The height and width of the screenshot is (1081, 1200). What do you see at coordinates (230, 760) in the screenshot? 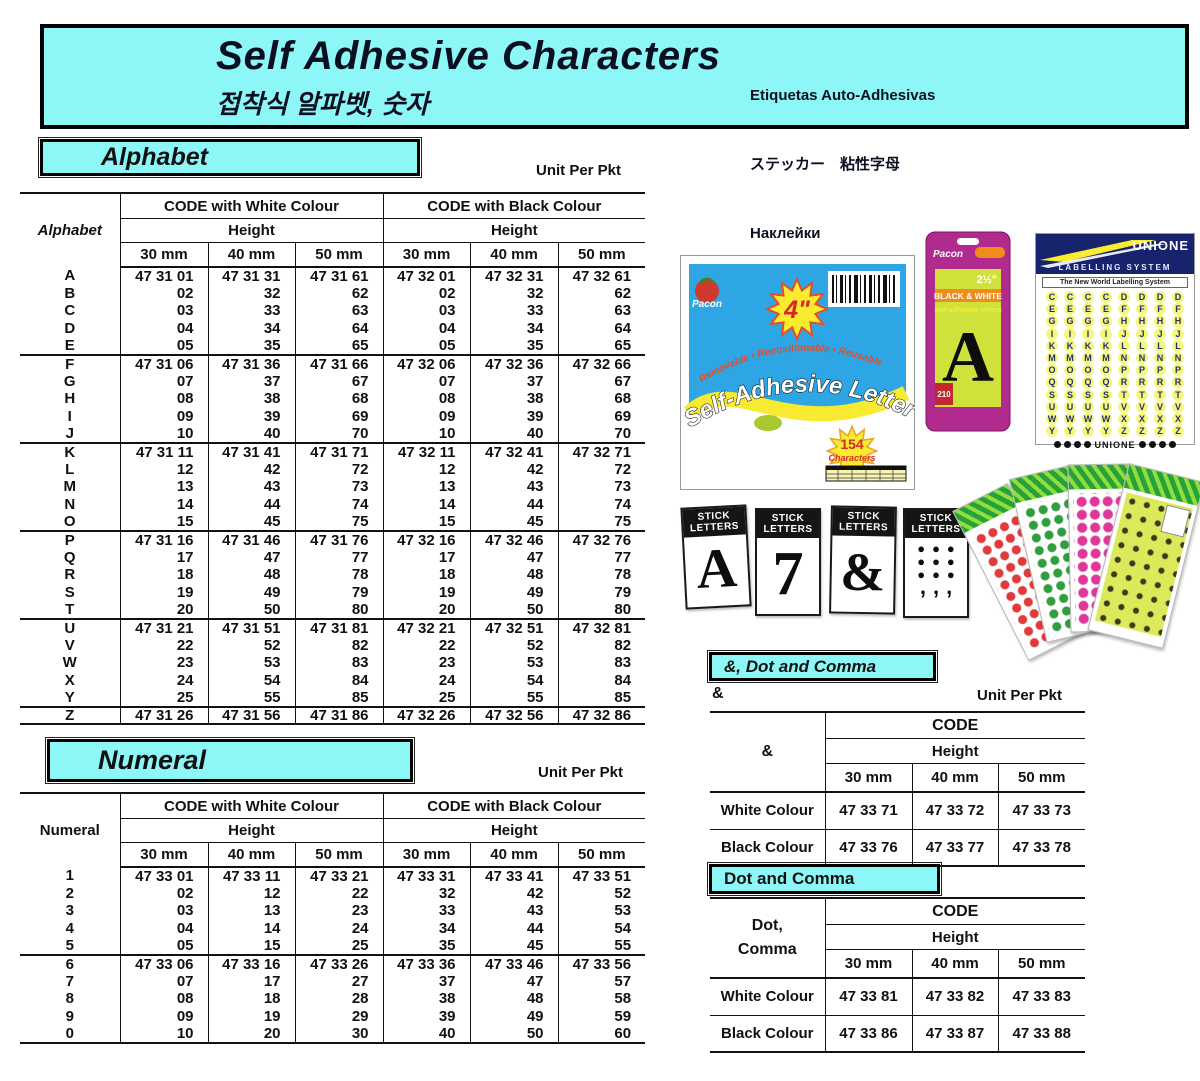
I see `numeral-section-header: Numeral` at bounding box center [230, 760].